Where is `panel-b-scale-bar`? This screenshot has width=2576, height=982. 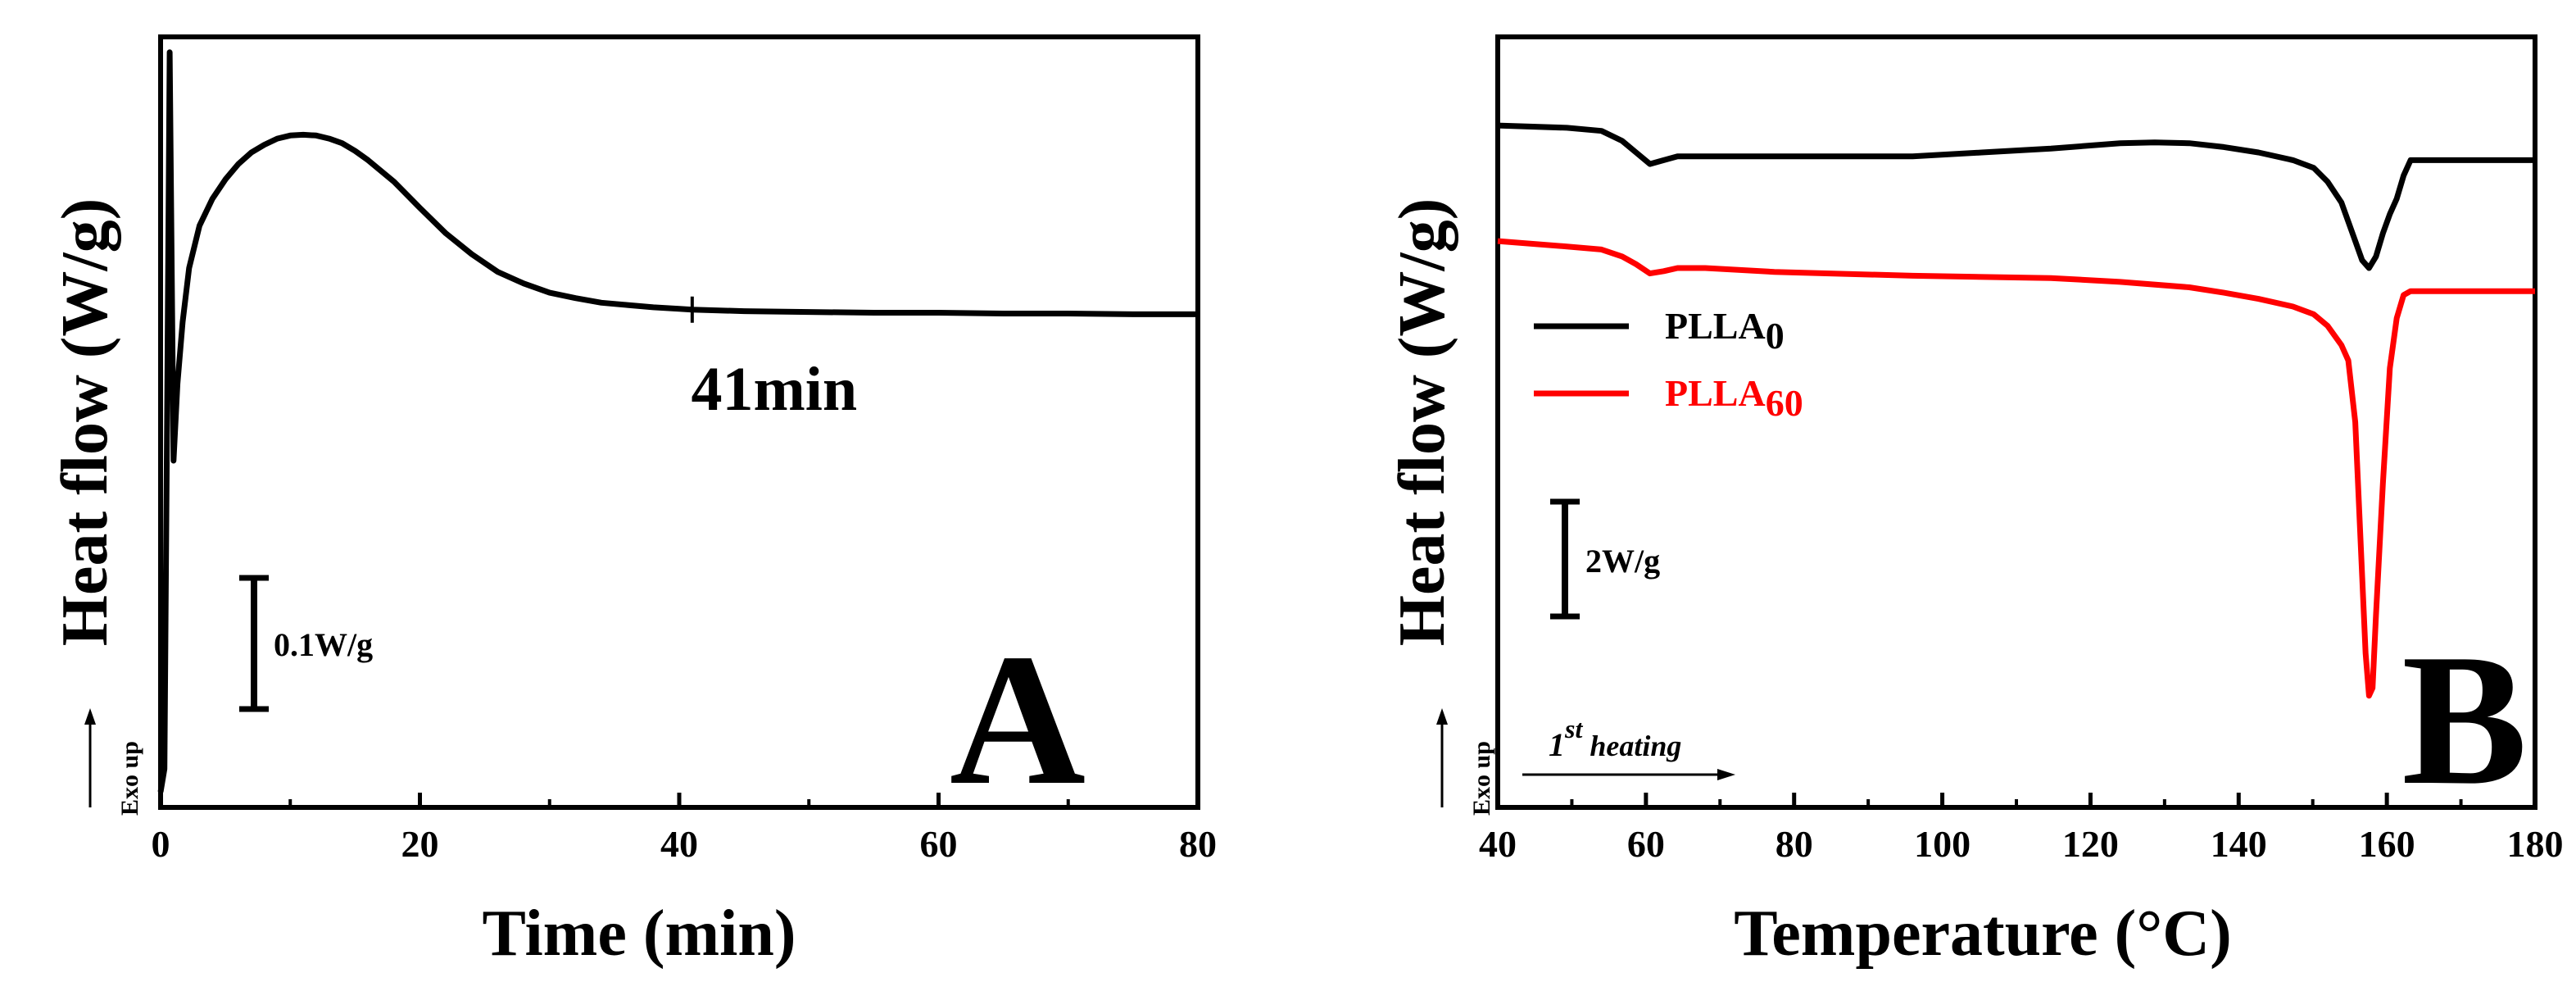 panel-b-scale-bar is located at coordinates (1565, 559).